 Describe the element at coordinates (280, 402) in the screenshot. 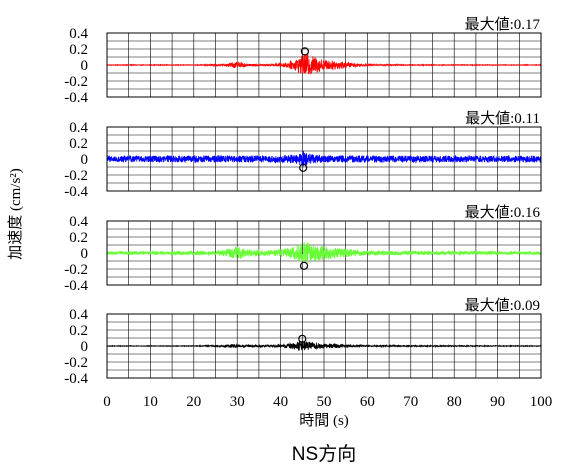

I see `x-tick-label: 40` at that location.